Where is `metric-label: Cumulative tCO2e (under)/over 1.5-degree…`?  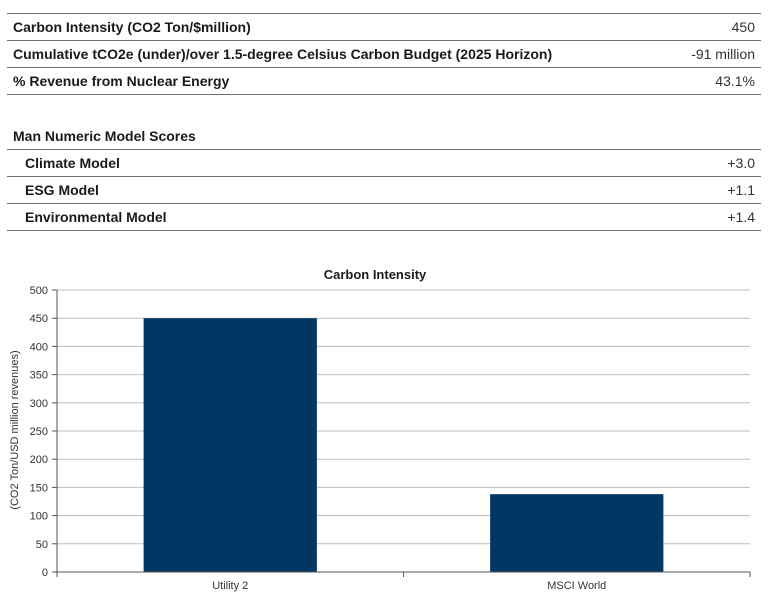
metric-label: Cumulative tCO2e (under)/over 1.5-degree… is located at coordinates (283, 54).